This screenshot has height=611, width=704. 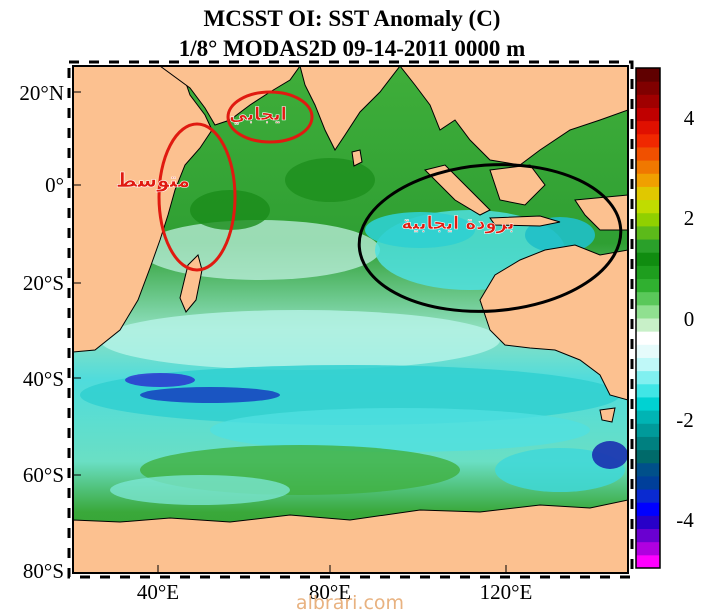 What do you see at coordinates (158, 592) in the screenshot?
I see `lon-label: 40°E` at bounding box center [158, 592].